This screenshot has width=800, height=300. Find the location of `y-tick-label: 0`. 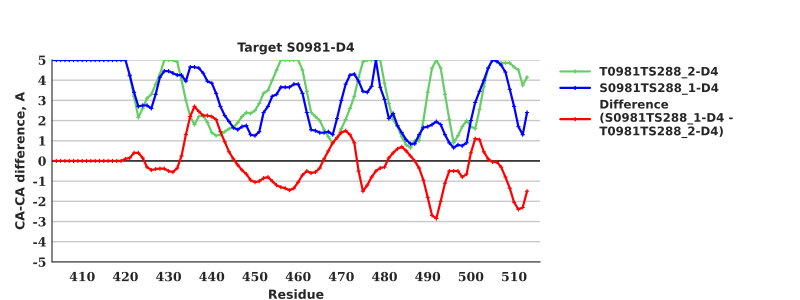

y-tick-label: 0 is located at coordinates (42, 161).